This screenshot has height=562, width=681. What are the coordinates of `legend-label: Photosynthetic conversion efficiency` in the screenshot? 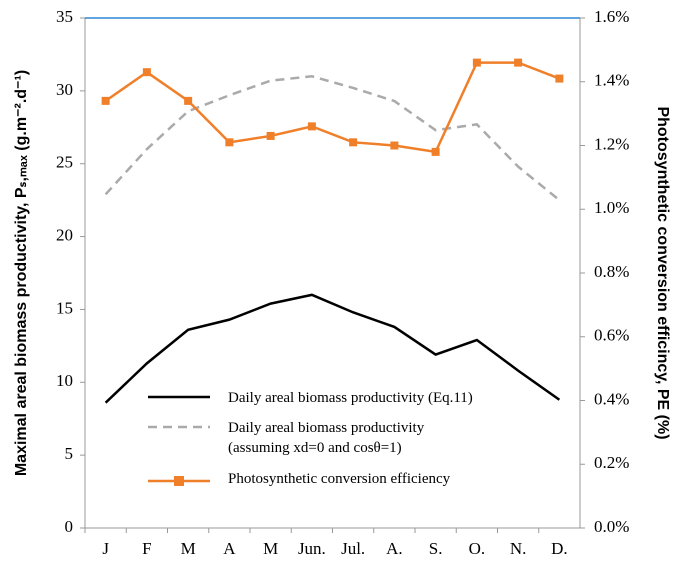 It's located at (339, 479).